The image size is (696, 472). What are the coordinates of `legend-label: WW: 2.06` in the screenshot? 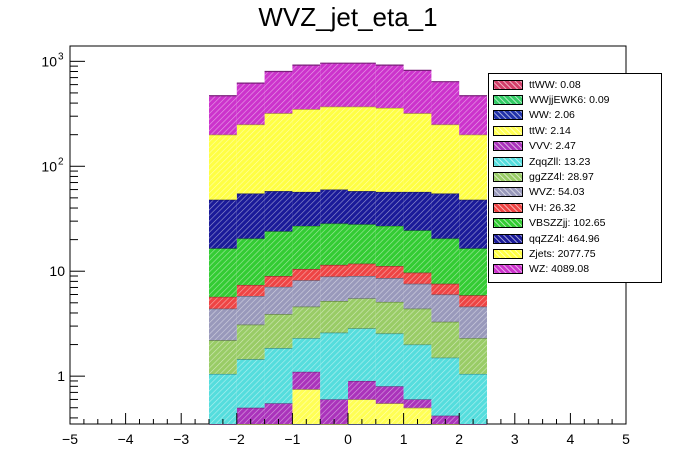 It's located at (552, 115).